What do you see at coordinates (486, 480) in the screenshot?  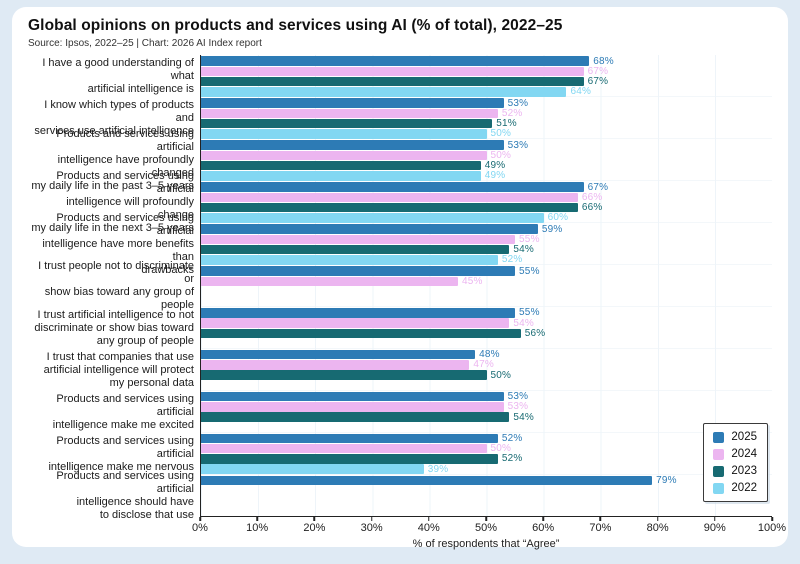 I see `bar-row: 79%` at bounding box center [486, 480].